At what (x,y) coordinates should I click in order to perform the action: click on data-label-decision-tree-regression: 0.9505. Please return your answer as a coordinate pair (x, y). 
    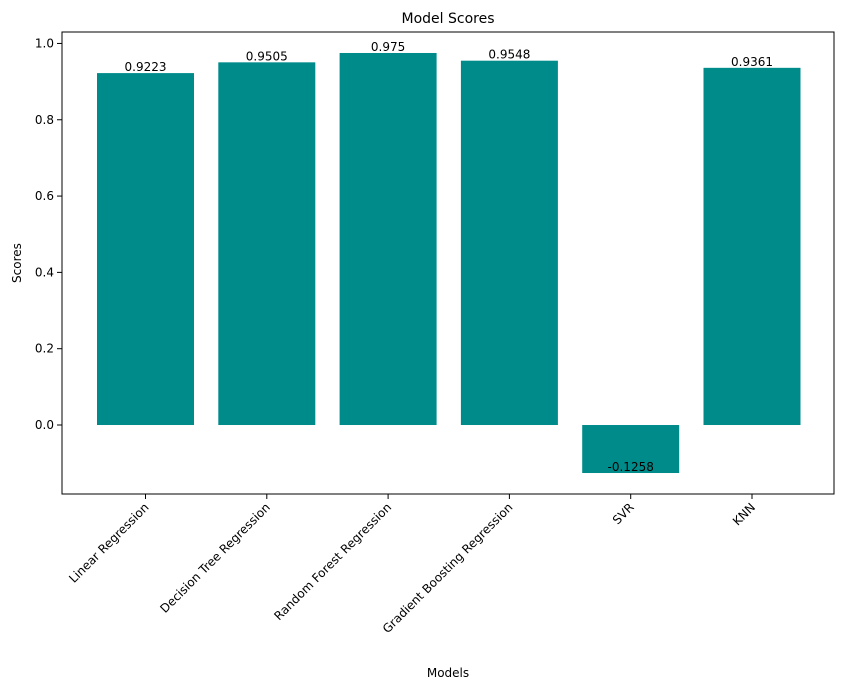
    Looking at the image, I should click on (267, 56).